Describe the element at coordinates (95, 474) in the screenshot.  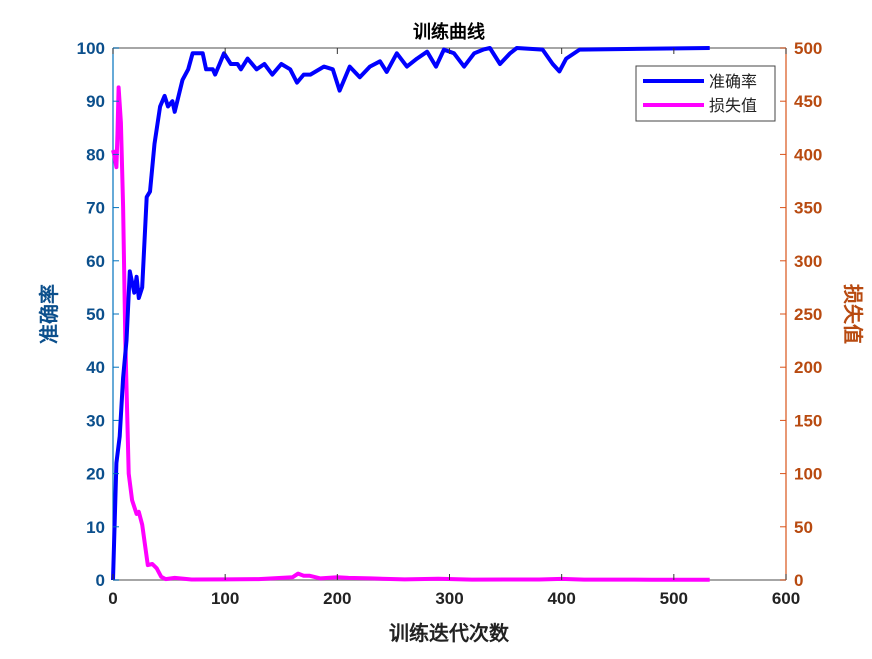
I see `y-tick-label-left: 20` at that location.